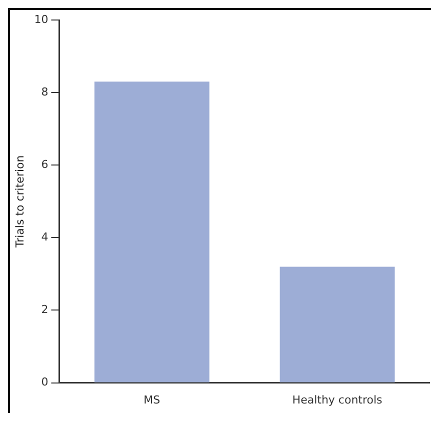 The height and width of the screenshot is (421, 439). Describe the element at coordinates (44, 309) in the screenshot. I see `y-tick-label: 2` at that location.